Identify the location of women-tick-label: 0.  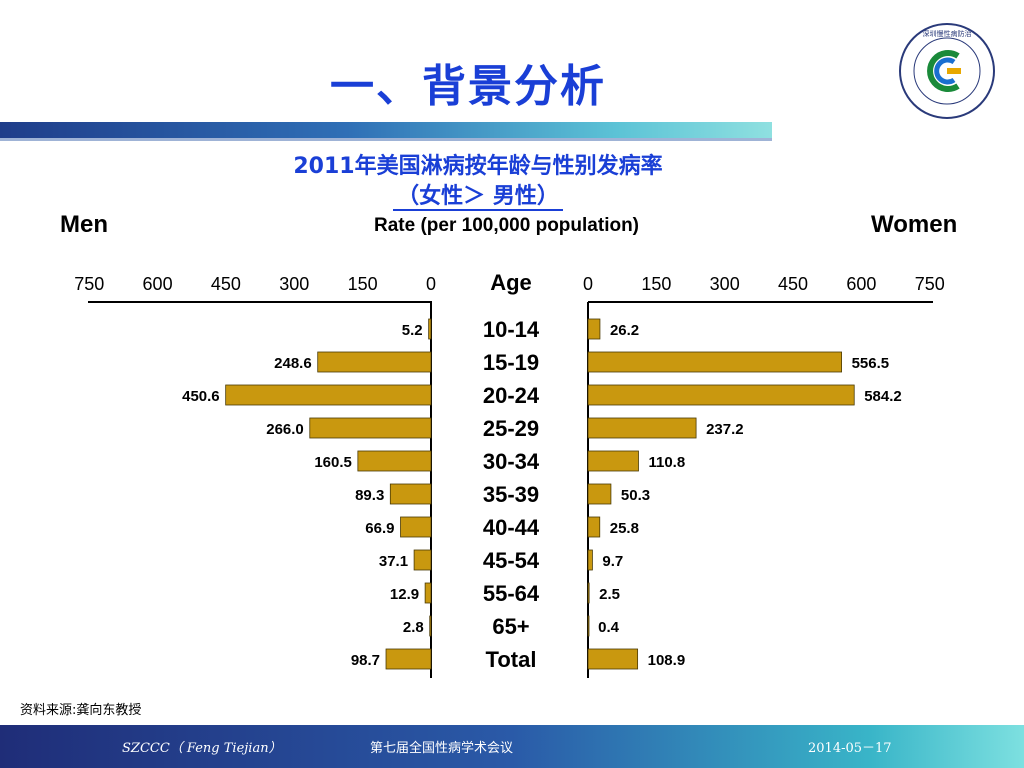
(588, 284).